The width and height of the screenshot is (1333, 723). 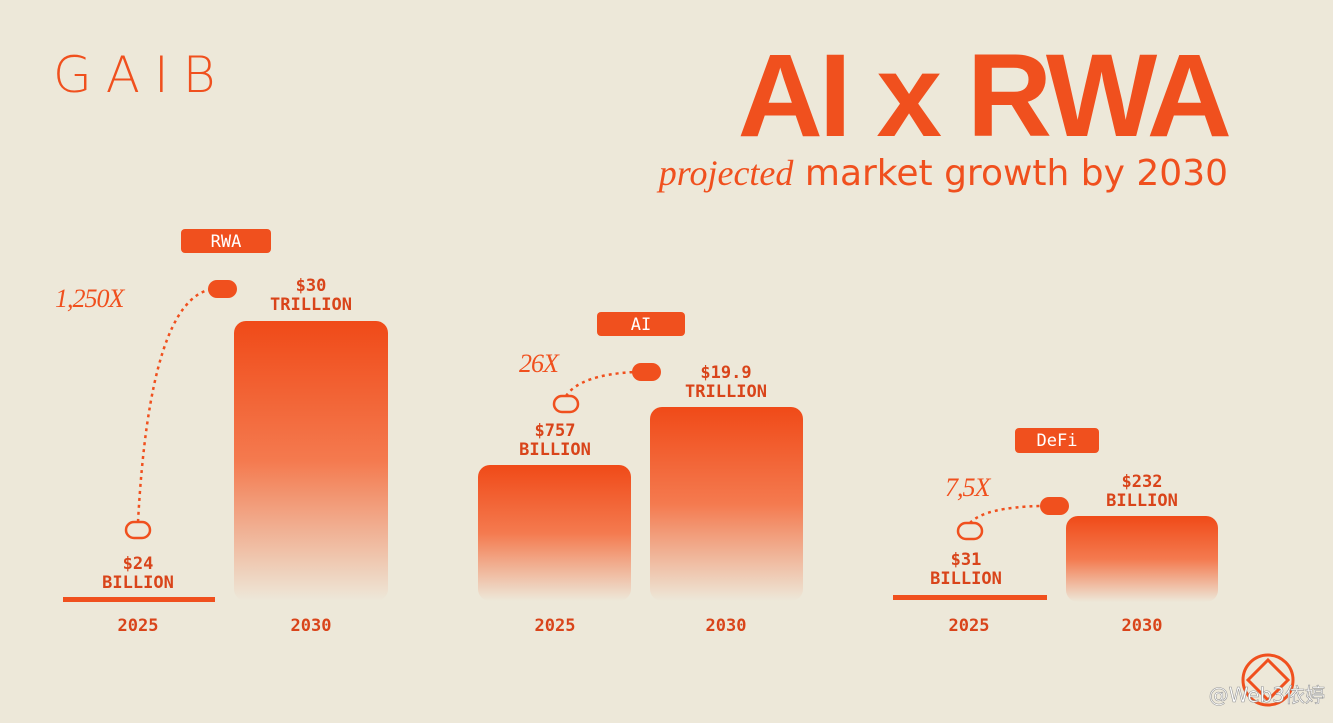 I want to click on multiplier: 1,250X, so click(x=90, y=298).